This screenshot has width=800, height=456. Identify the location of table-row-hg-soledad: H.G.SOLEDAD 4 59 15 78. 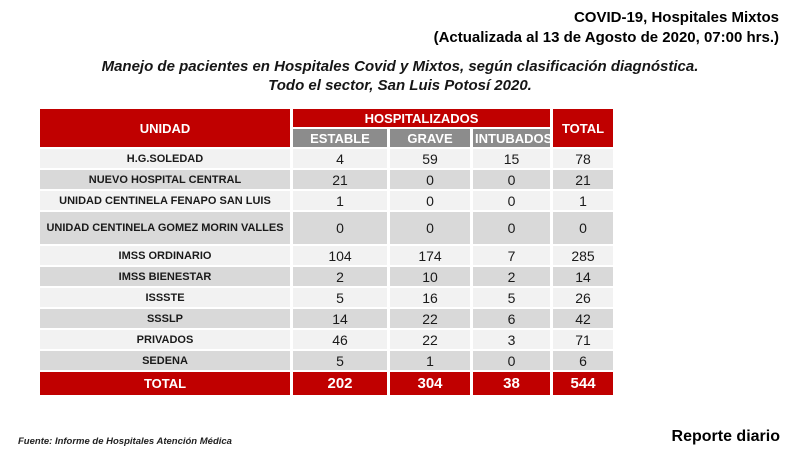
(327, 158).